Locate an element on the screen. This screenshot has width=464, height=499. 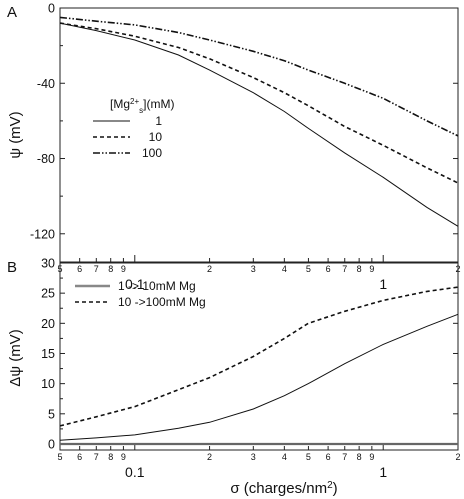
x-axis-label-suffix: ) is located at coordinates (335, 488).